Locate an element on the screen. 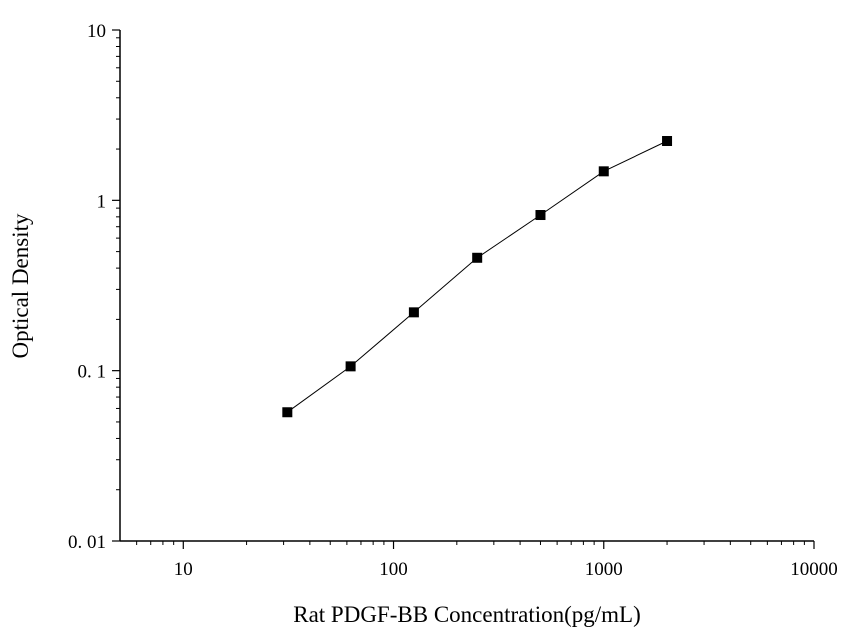  x-axis-label: Rat PDGF-BB Concentration(pg/mL) is located at coordinates (467, 614).